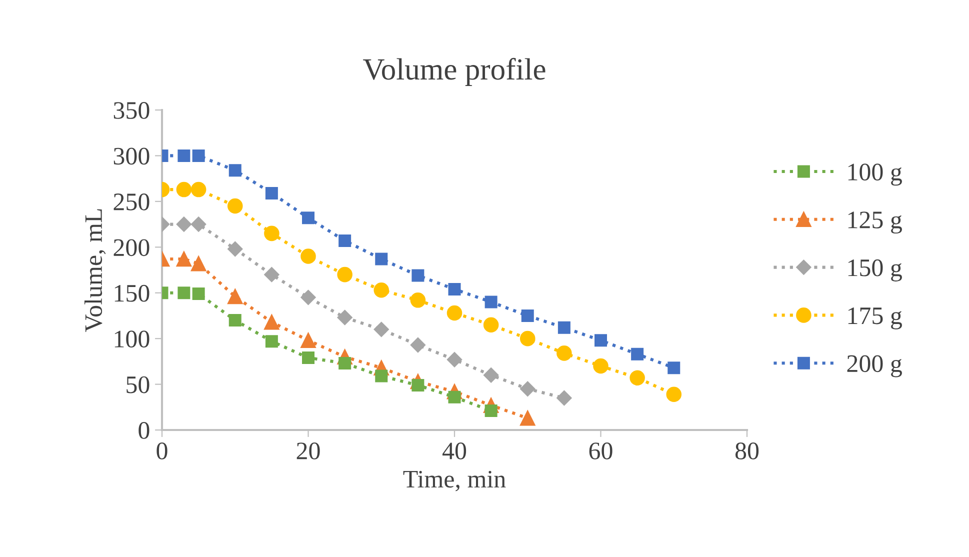 This screenshot has height=557, width=969. What do you see at coordinates (132, 156) in the screenshot?
I see `y-tick-label: 300` at bounding box center [132, 156].